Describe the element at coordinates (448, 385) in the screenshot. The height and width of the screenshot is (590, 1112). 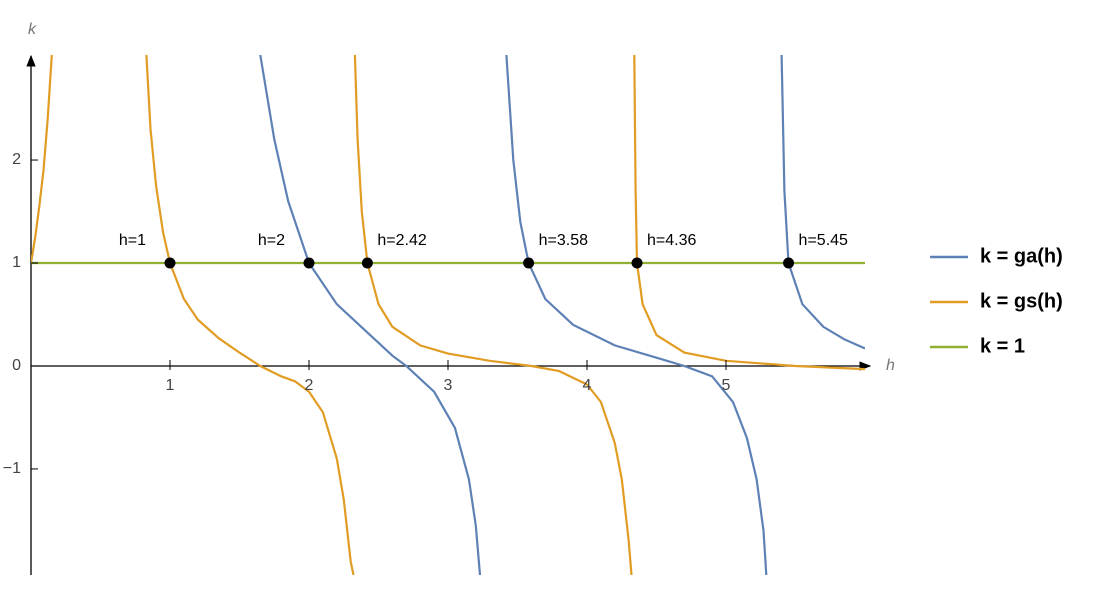
I see `x-tick-label: 3` at that location.